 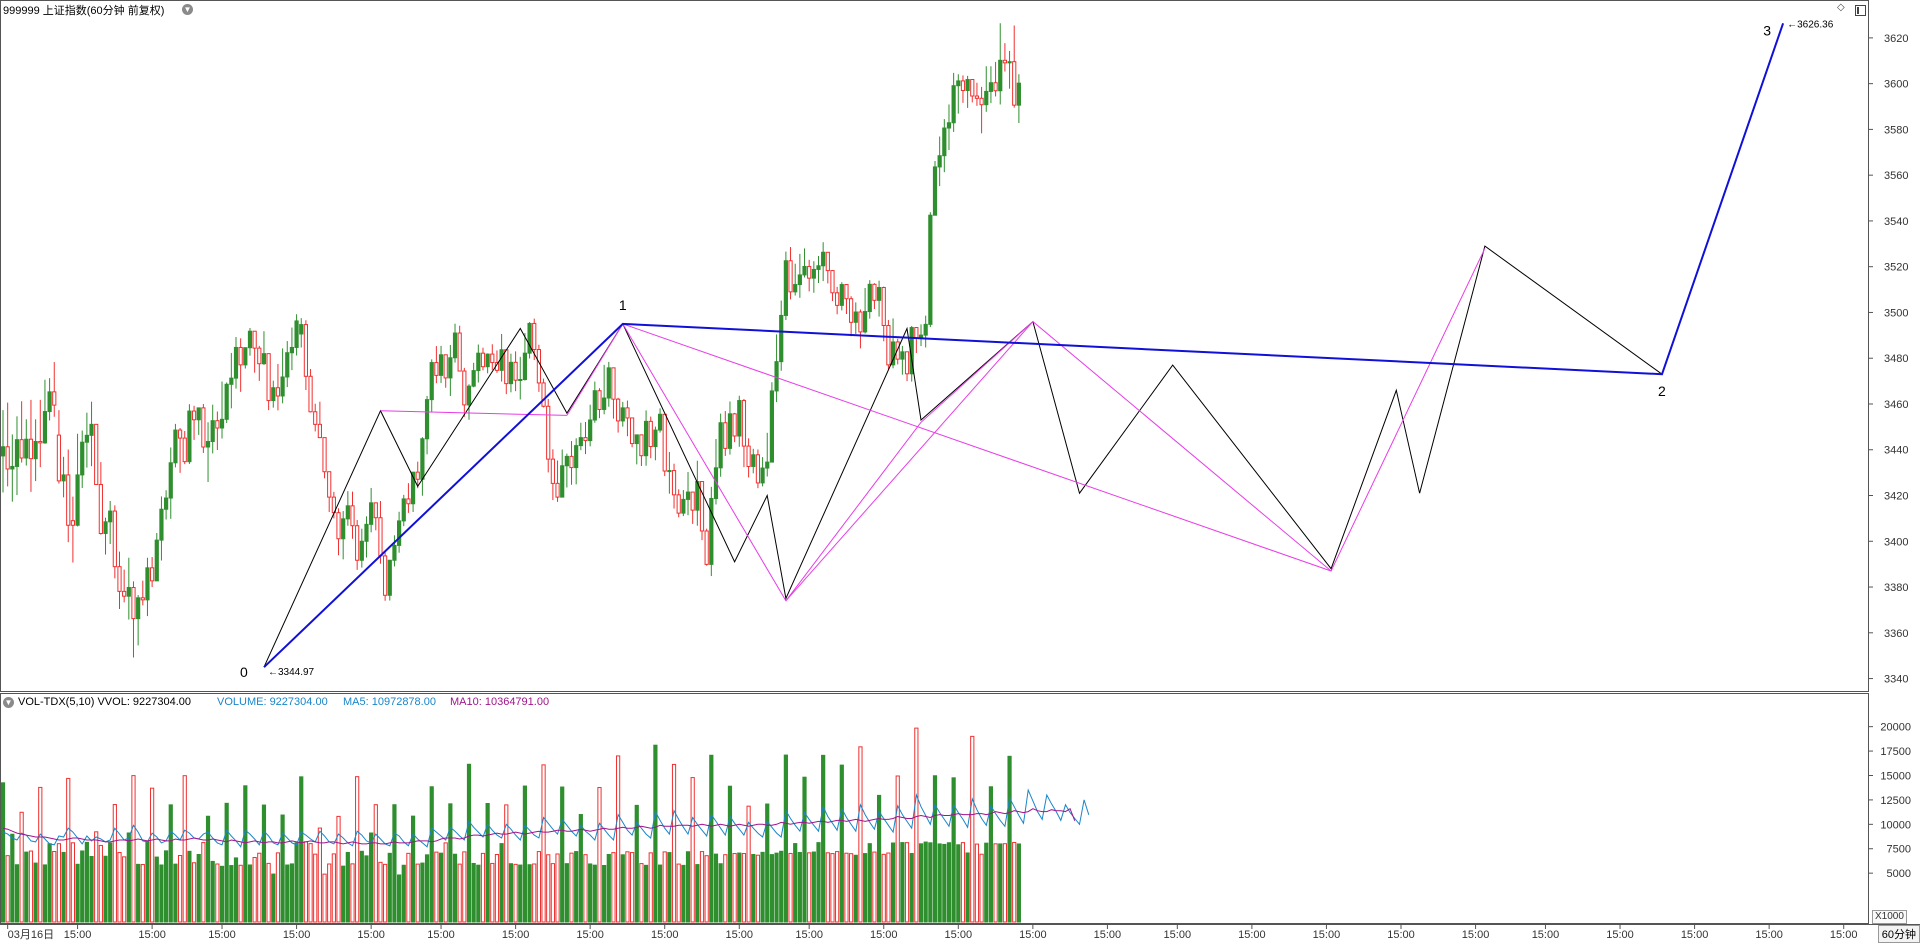 What do you see at coordinates (389, 702) in the screenshot?
I see `ma5-value-label: MA5: 10972878.00` at bounding box center [389, 702].